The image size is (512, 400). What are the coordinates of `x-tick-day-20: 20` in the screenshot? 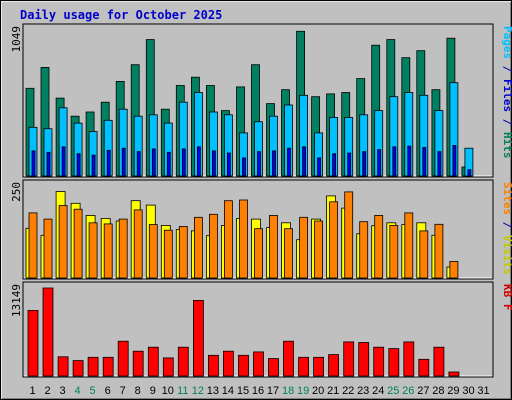 It's located at (318, 391).